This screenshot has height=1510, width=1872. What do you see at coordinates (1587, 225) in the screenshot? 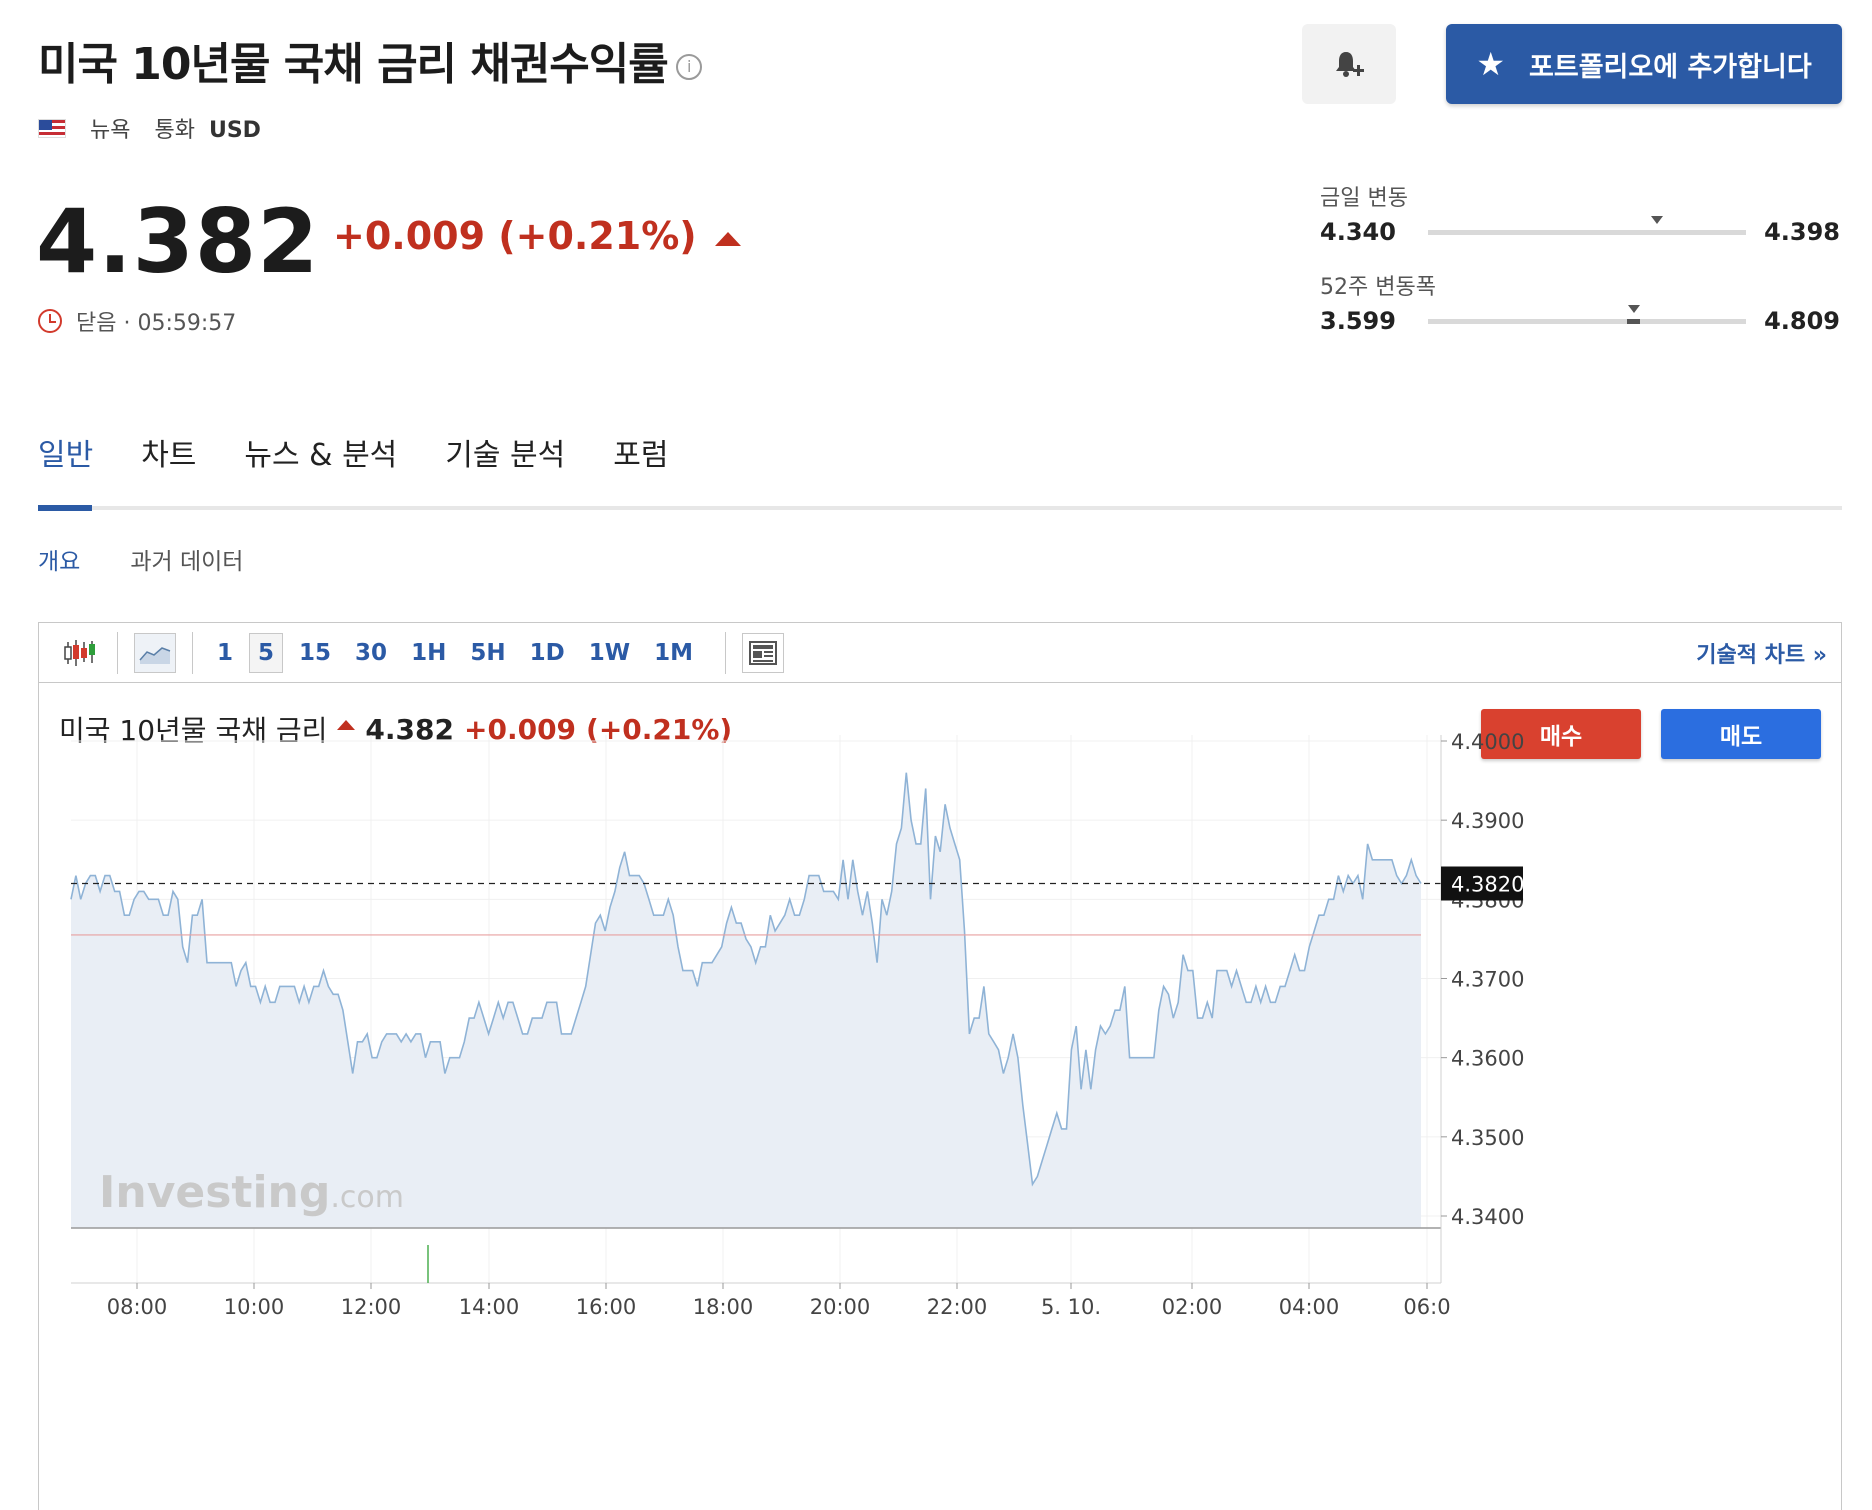
I see `day-range-bar` at bounding box center [1587, 225].